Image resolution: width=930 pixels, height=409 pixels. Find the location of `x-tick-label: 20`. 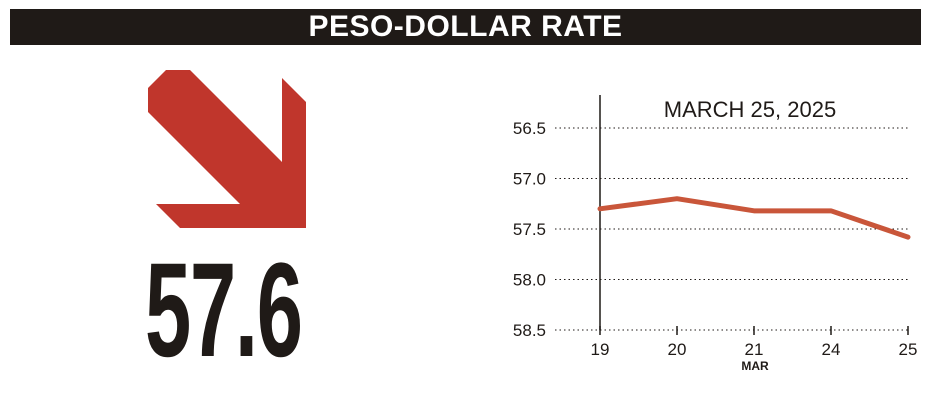

x-tick-label: 20 is located at coordinates (677, 349).